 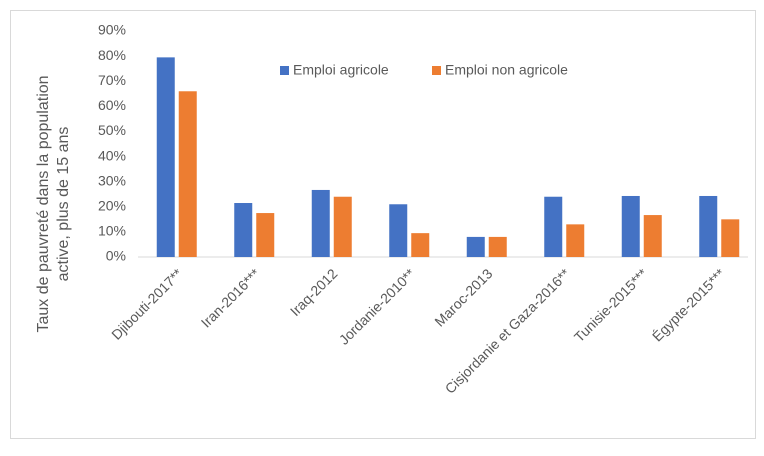 What do you see at coordinates (506, 70) in the screenshot?
I see `legend-label: Emploi non agricole` at bounding box center [506, 70].